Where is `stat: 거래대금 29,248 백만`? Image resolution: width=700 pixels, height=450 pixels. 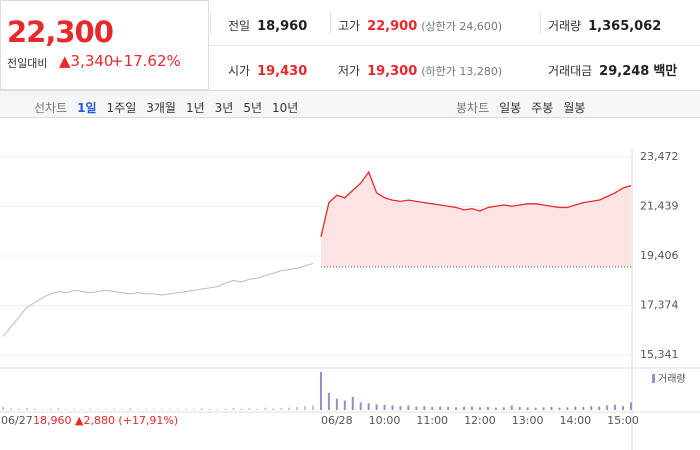
stat: 거래대금 29,248 백만 is located at coordinates (612, 69).